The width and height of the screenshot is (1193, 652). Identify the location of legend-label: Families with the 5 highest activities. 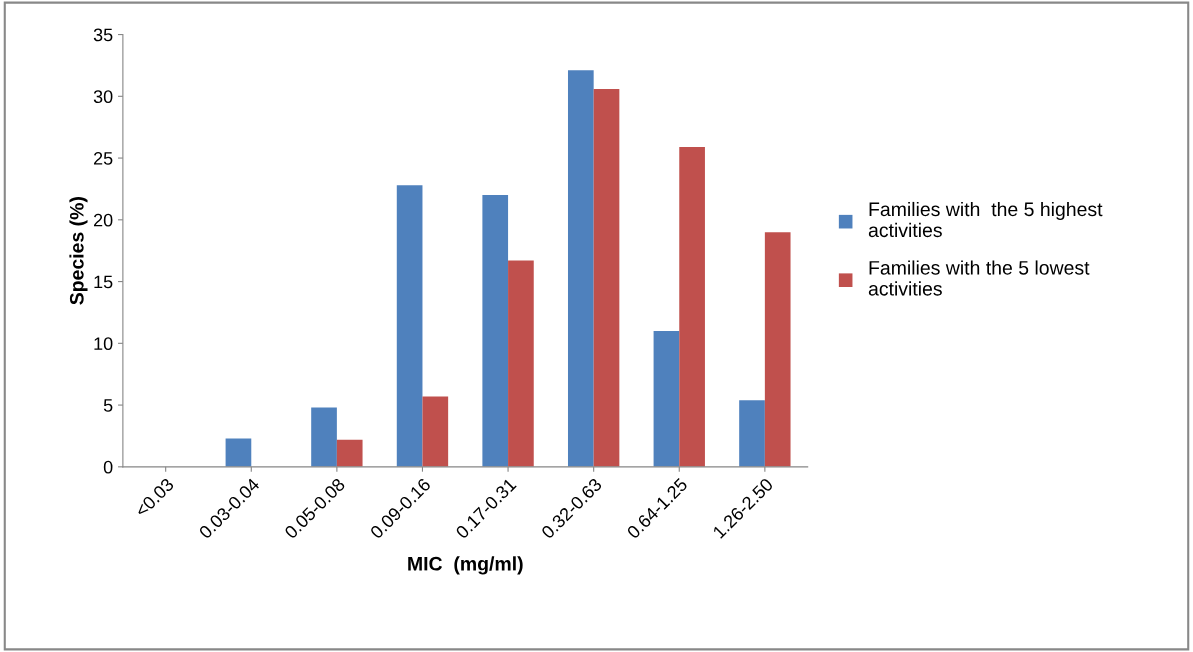
(985, 219).